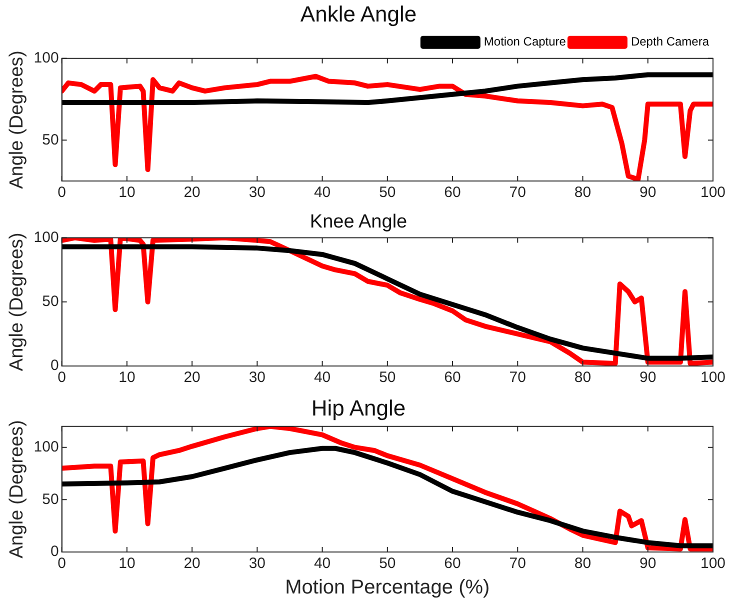 This screenshot has width=731, height=600. I want to click on x-axis-title: Motion Percentage (%), so click(387, 587).